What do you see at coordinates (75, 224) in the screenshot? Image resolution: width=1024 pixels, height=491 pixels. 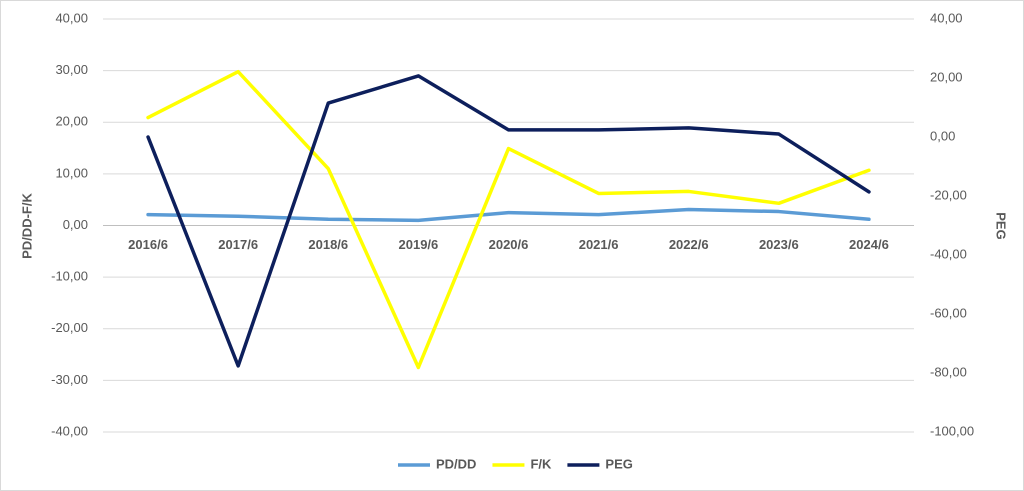 I see `y-tick-label: 0,00` at bounding box center [75, 224].